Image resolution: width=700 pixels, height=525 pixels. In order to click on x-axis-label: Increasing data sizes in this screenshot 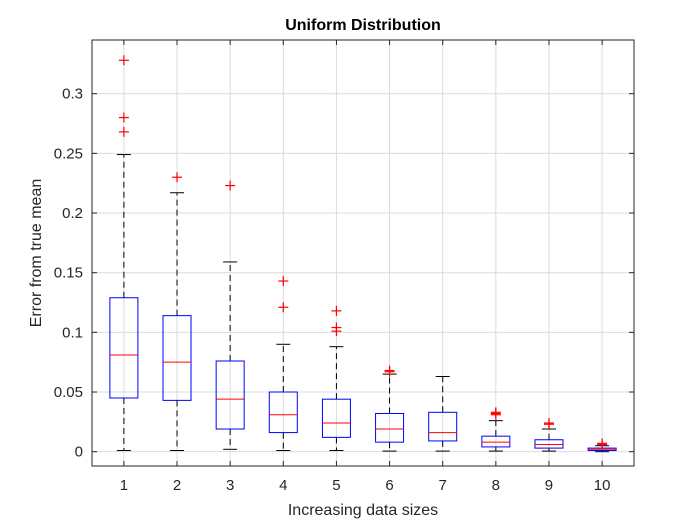, I will do `click(363, 510)`.